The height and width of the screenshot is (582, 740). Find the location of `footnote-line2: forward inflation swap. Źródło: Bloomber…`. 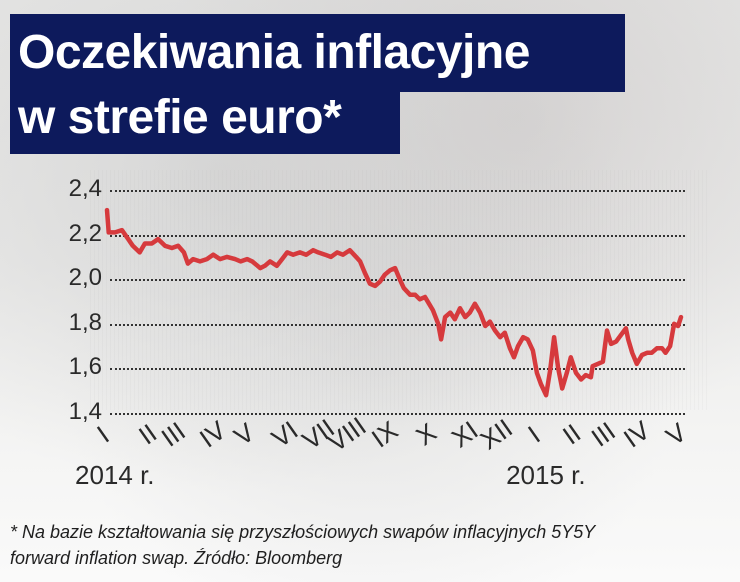

footnote-line2: forward inflation swap. Źródło: Bloomber… is located at coordinates (176, 558).